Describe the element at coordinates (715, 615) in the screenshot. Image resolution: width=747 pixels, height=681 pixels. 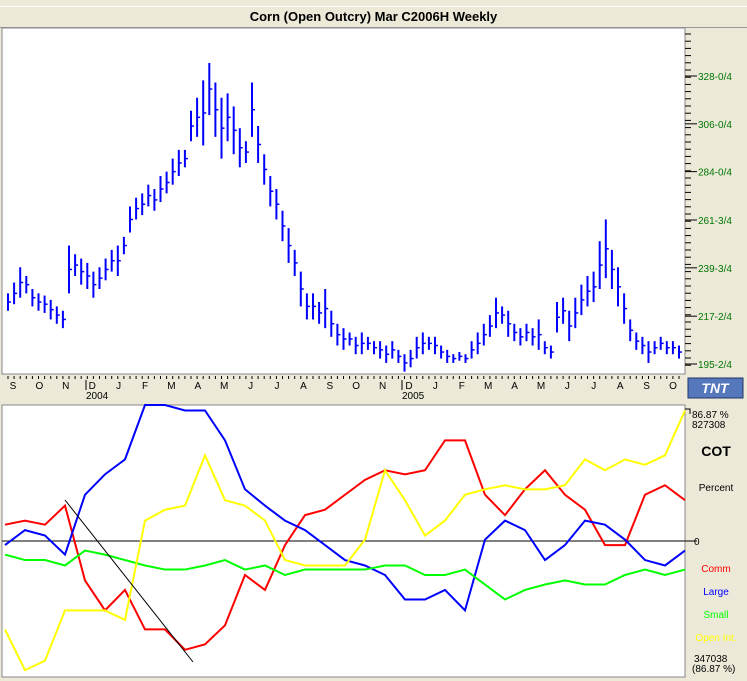
I see `legend-small: Small` at that location.